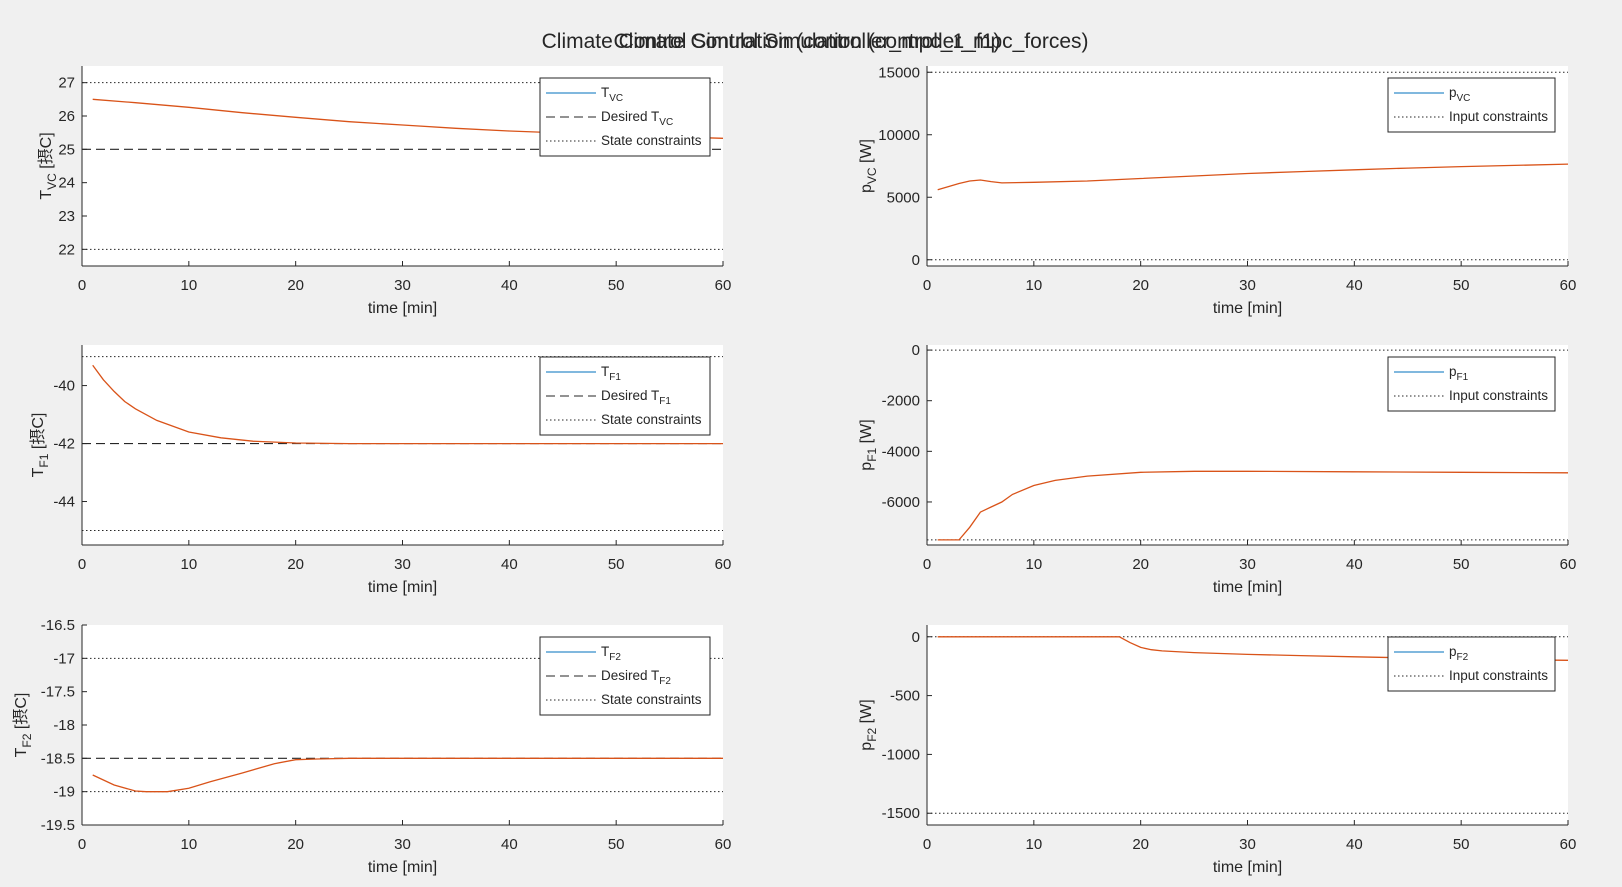 Image resolution: width=1622 pixels, height=887 pixels. I want to click on legend-entry-label: pF2, so click(1459, 653).